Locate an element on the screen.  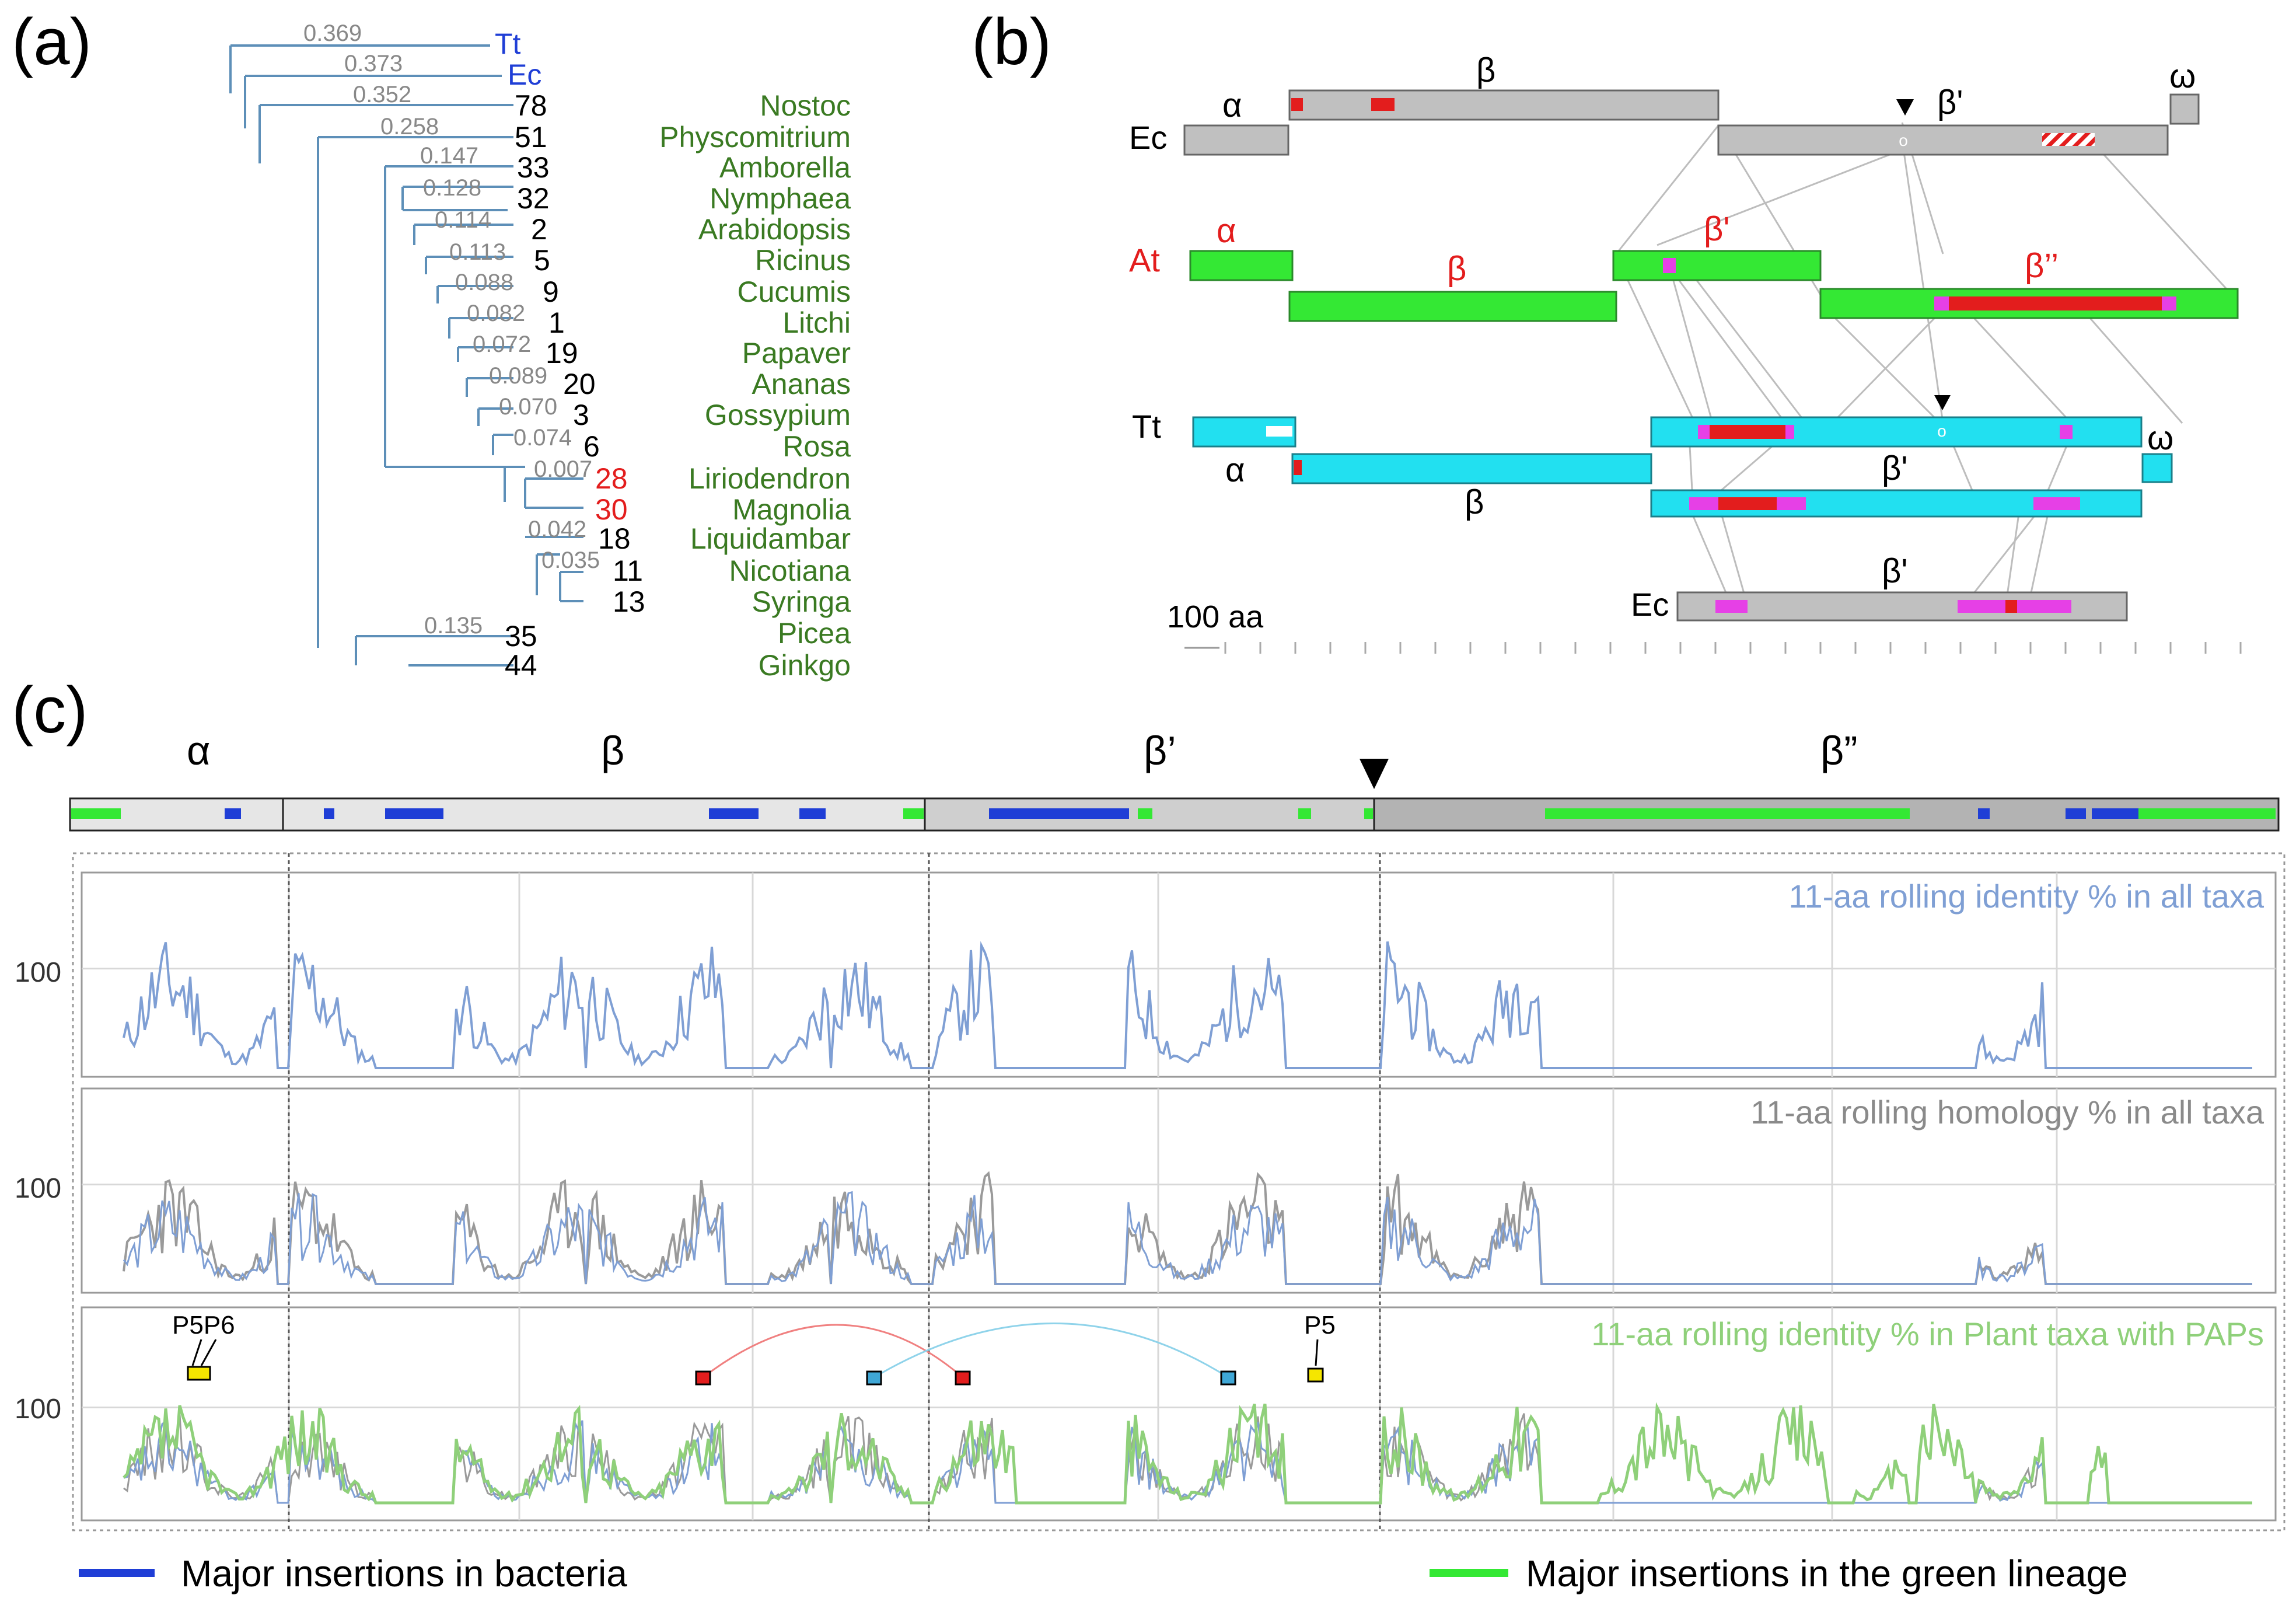
bl-15: 0.042 is located at coordinates (557, 529).